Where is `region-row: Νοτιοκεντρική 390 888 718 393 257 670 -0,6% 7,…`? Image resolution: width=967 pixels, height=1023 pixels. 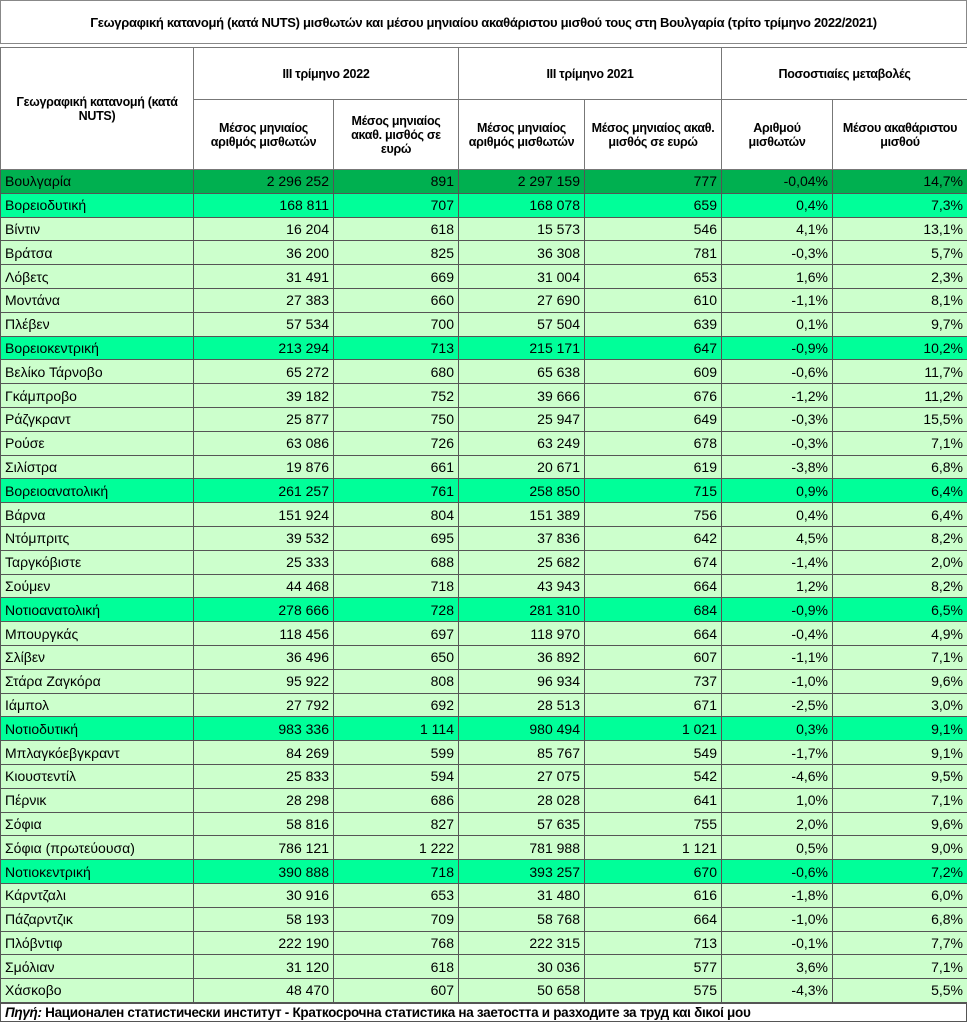 region-row: Νοτιοκεντρική 390 888 718 393 257 670 -0,6% 7,… is located at coordinates (483, 871).